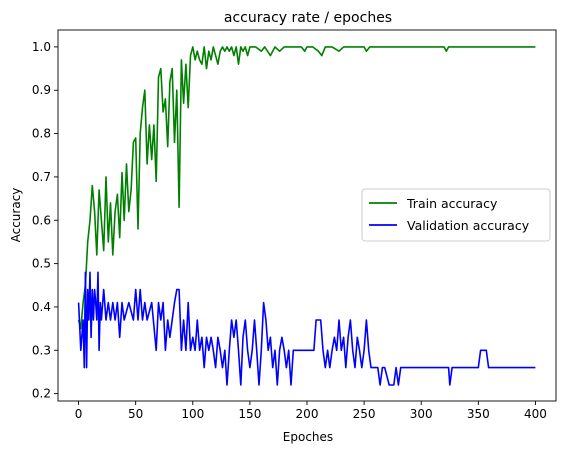 This screenshot has height=453, width=567. What do you see at coordinates (452, 203) in the screenshot?
I see `legend-label-train-accuracy: Train accuracy` at bounding box center [452, 203].